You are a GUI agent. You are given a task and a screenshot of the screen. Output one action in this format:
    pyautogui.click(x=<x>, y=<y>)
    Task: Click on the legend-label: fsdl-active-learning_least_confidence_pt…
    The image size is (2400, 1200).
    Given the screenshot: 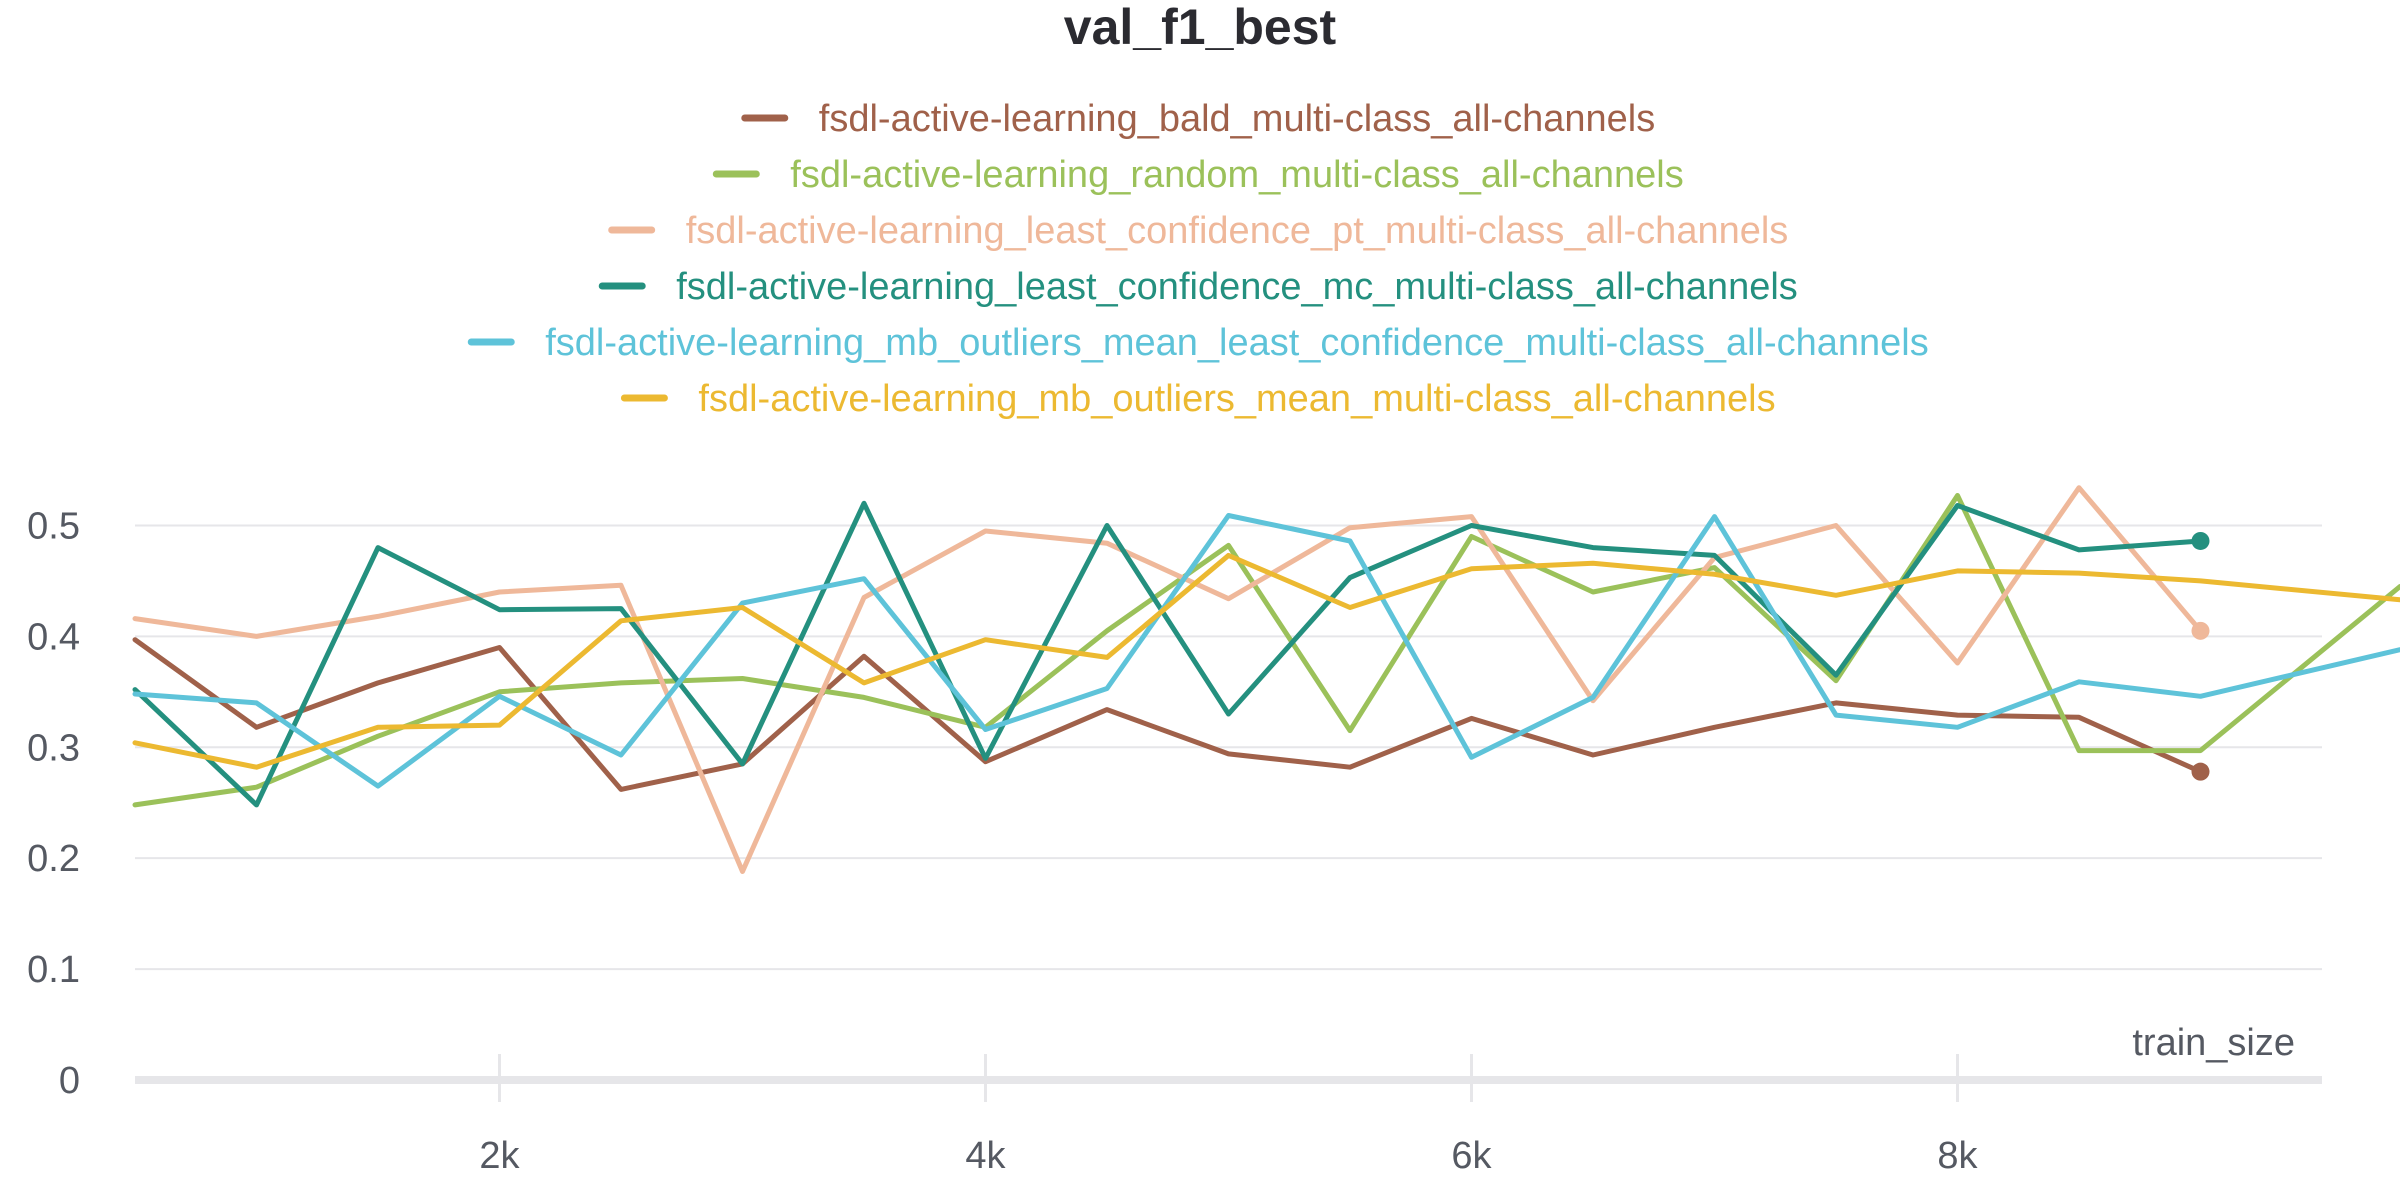 What is the action you would take?
    pyautogui.click(x=1237, y=231)
    